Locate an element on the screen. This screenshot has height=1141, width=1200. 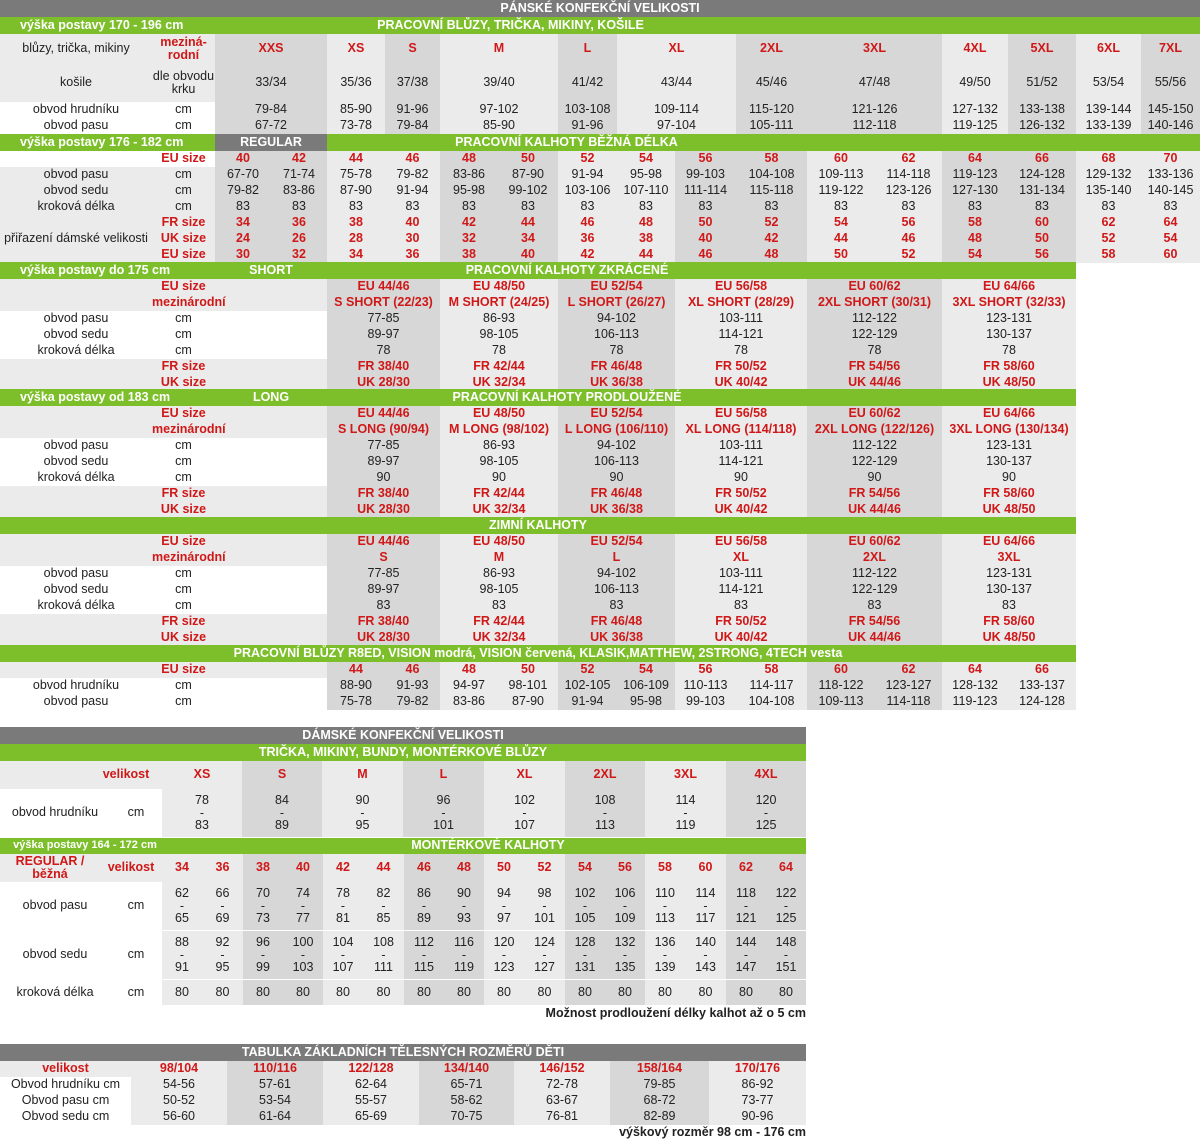
size-header: XL is located at coordinates (524, 775).